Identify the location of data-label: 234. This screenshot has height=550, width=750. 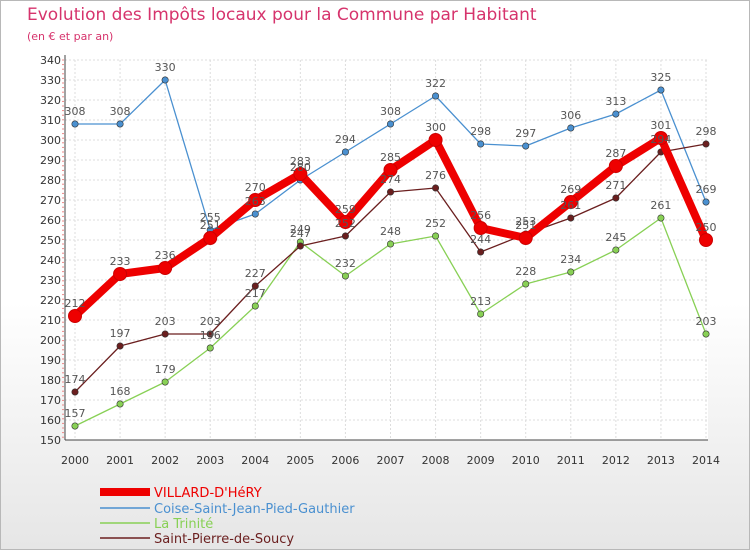
(570, 259).